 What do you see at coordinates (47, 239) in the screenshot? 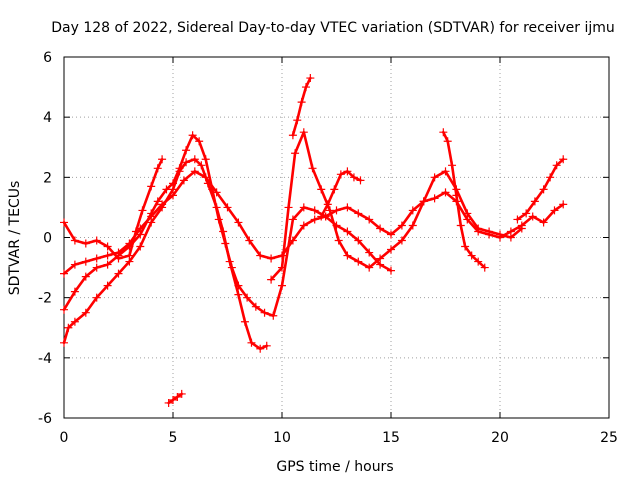
I see `y-tick-label: 0` at bounding box center [47, 239].